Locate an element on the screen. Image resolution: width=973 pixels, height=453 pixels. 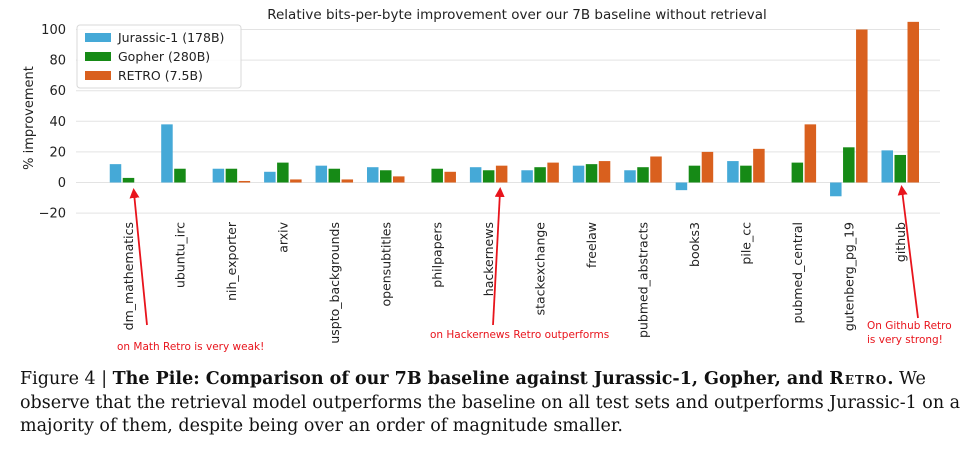
legend-swatch-gopher is located at coordinates (98, 56).